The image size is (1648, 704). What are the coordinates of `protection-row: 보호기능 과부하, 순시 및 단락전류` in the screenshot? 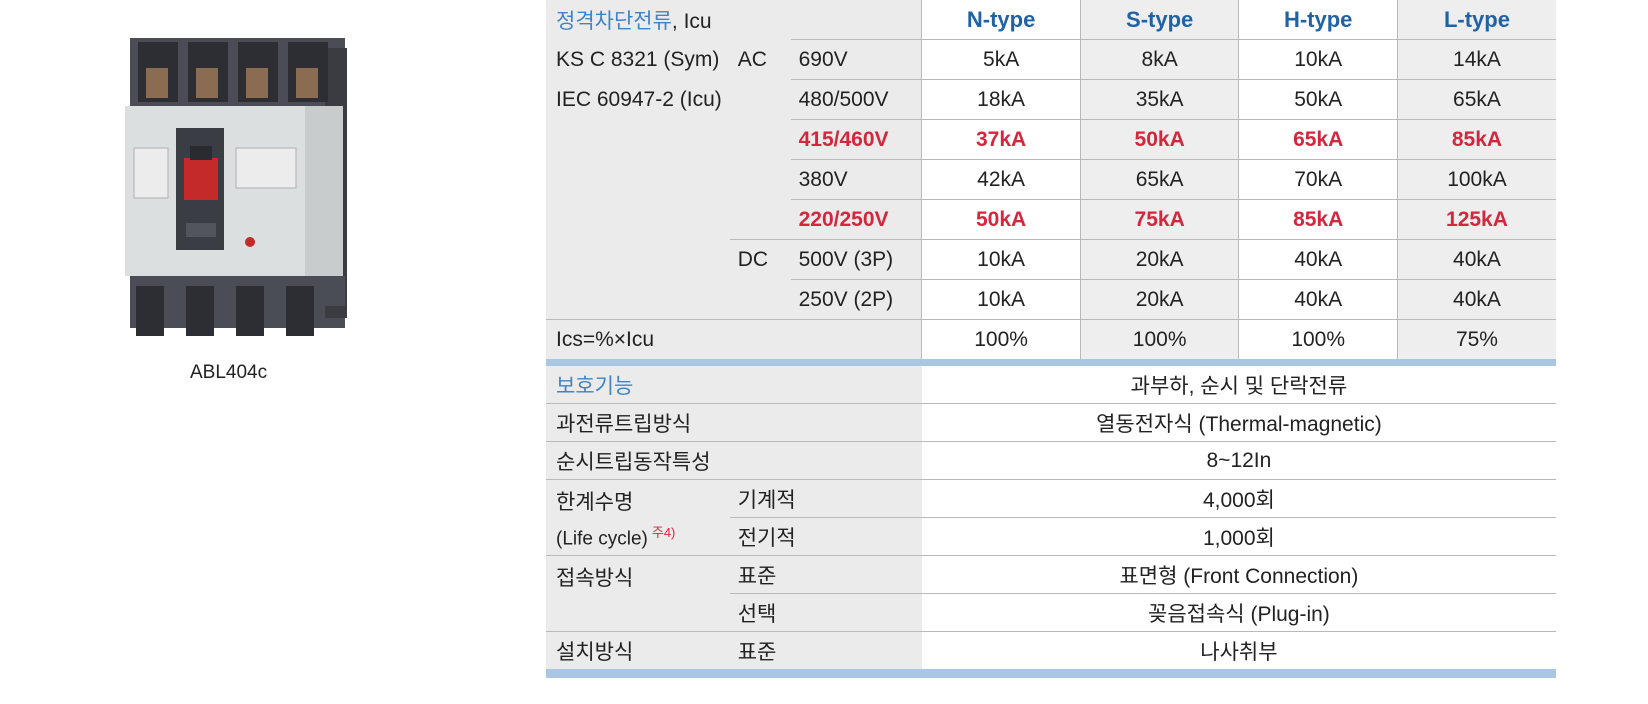 It's located at (1051, 385).